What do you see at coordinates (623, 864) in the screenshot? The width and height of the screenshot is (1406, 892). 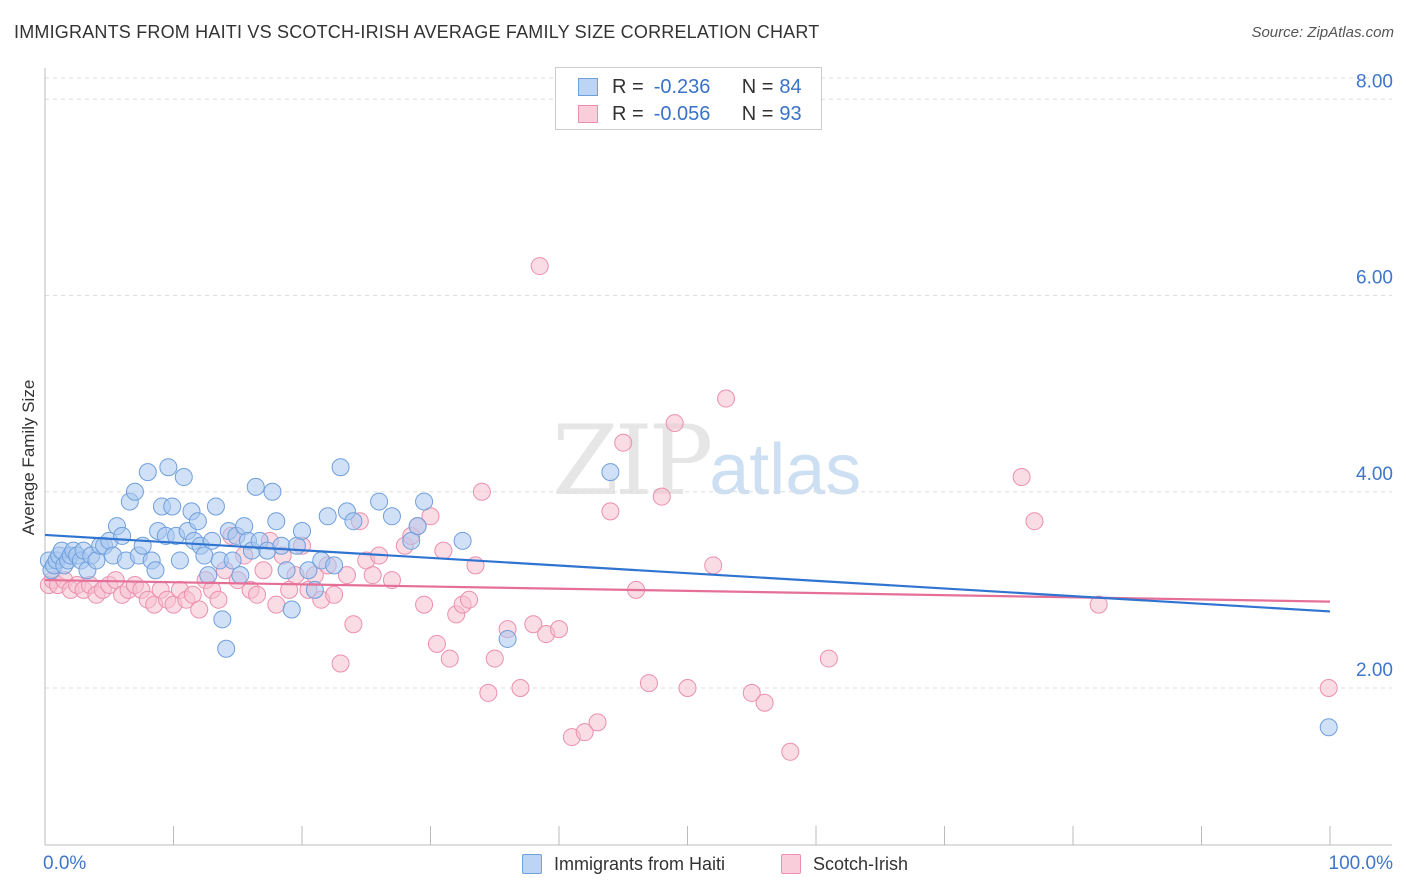 I see `bottom-legend-haiti: Immigrants from Haiti` at bounding box center [623, 864].